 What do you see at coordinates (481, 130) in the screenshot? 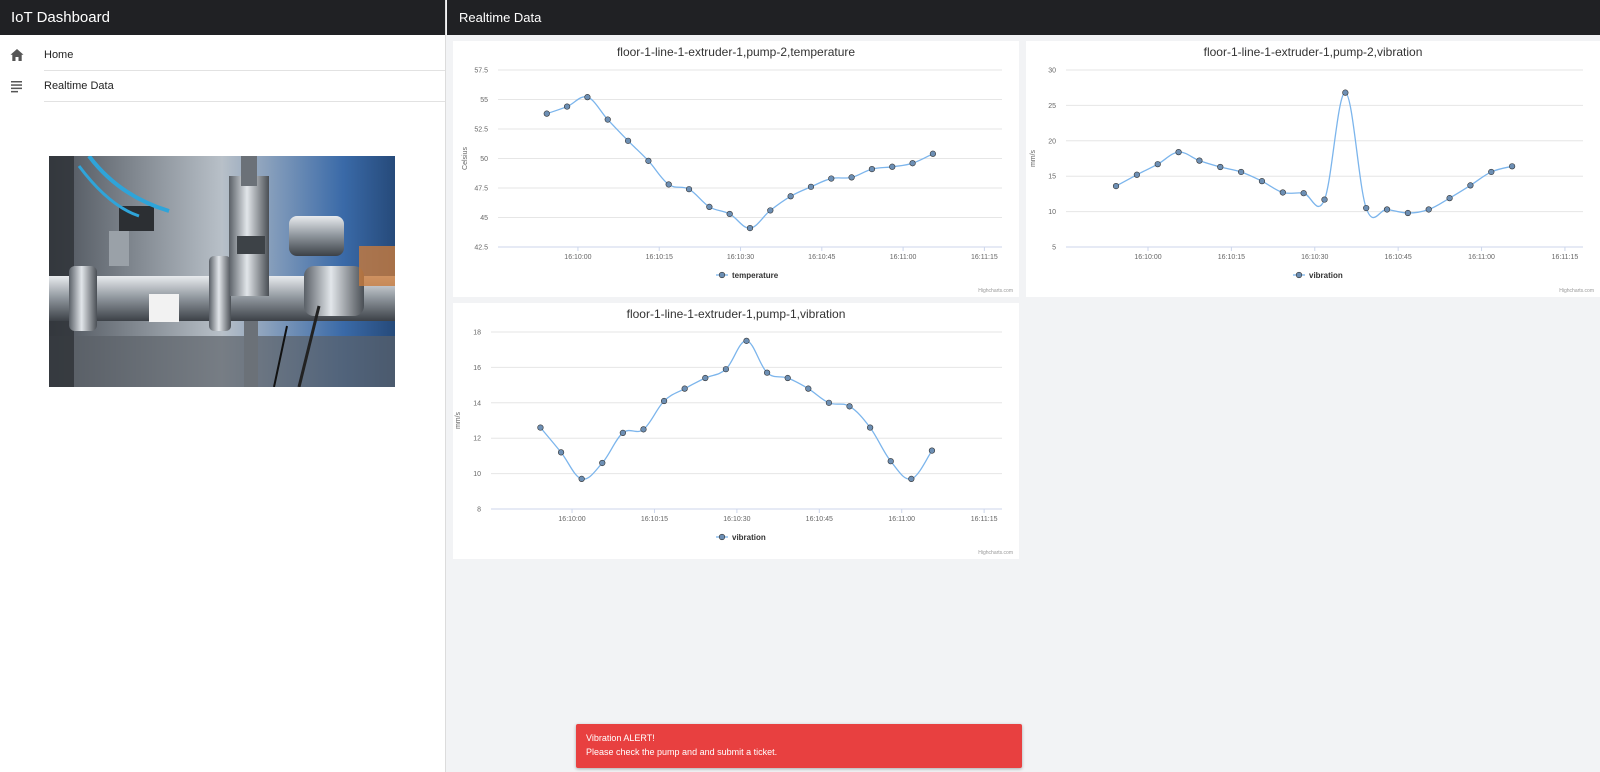
I see `y-tick-label: 52.5` at bounding box center [481, 130].